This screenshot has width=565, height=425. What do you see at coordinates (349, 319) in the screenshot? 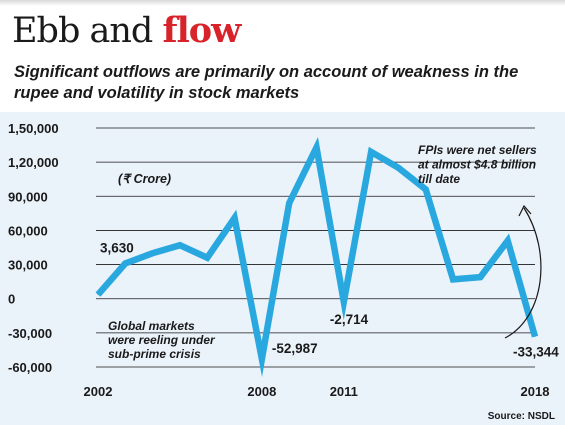
I see `point-label: -2,714` at bounding box center [349, 319].